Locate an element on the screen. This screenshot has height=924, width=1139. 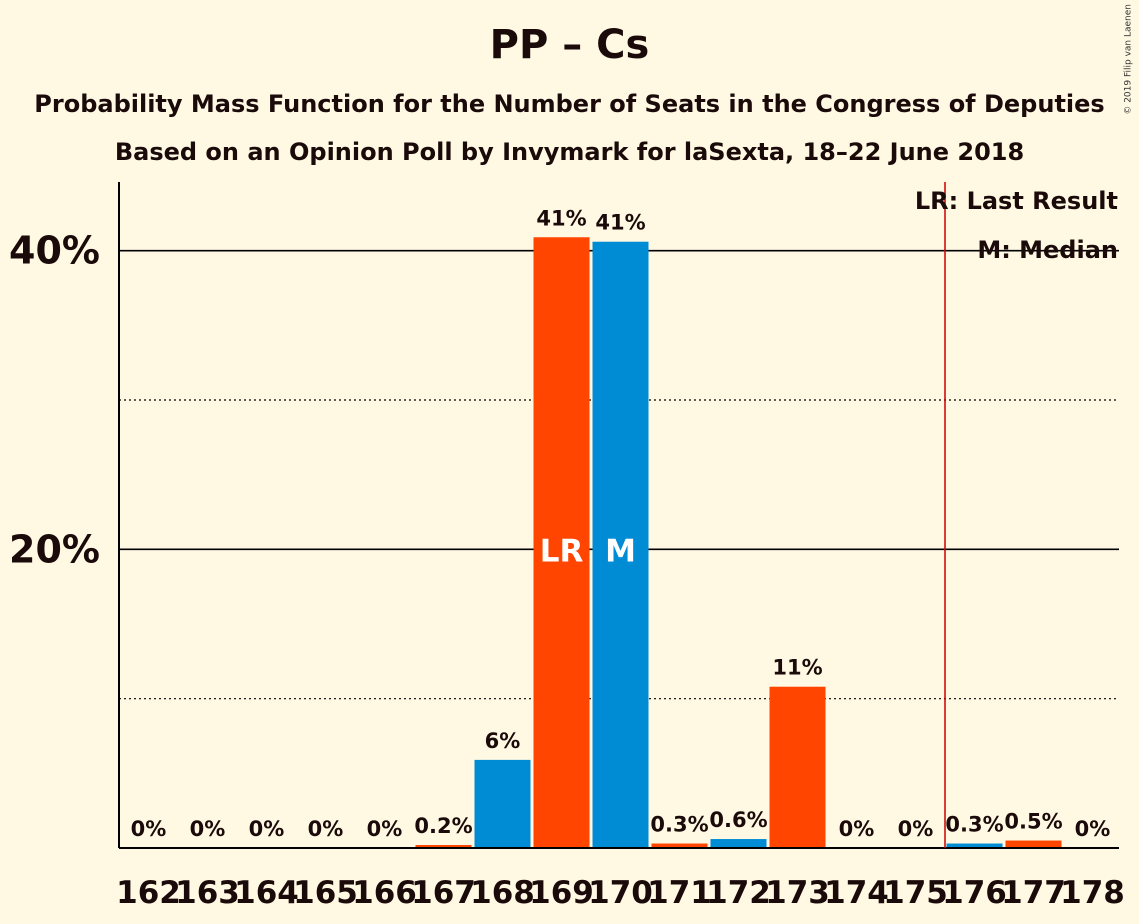
value-label-170: 41% is located at coordinates (620, 223).